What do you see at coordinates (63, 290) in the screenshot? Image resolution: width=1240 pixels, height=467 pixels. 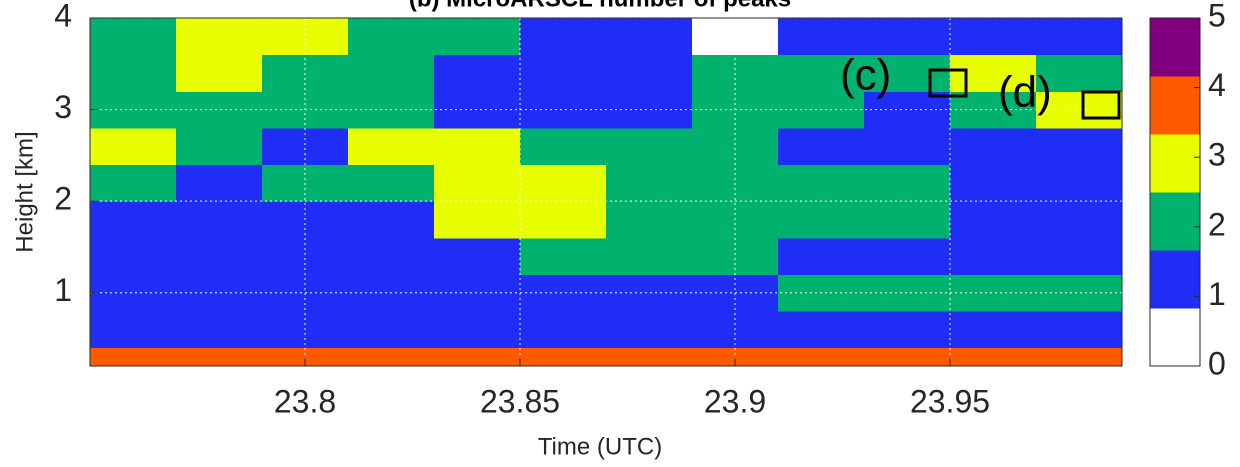 I see `y-tick-label: 1` at bounding box center [63, 290].